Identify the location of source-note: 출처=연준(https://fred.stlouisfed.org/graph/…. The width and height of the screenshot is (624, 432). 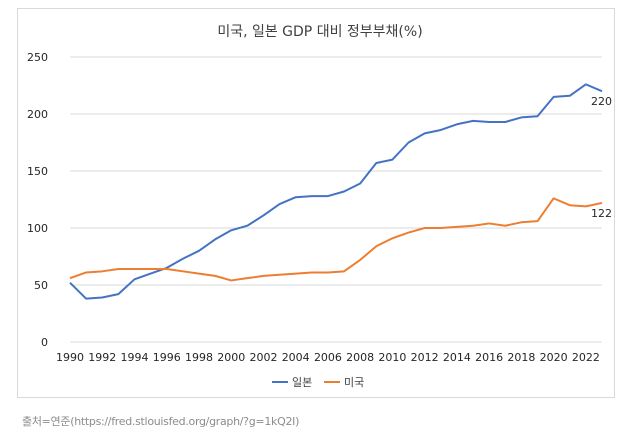
(161, 421).